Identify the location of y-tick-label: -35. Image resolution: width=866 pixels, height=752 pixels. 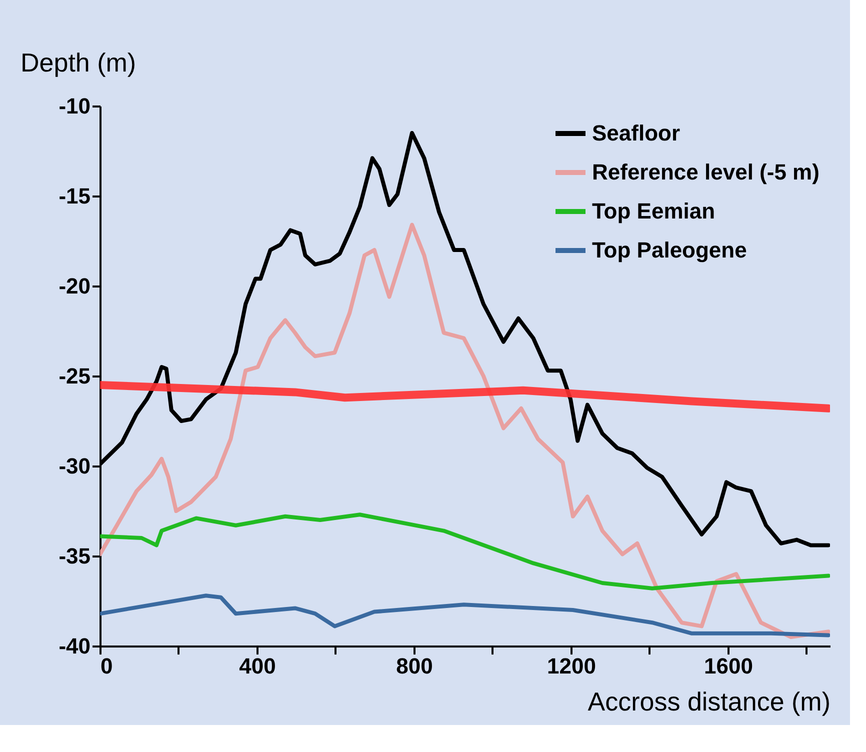
(74, 556).